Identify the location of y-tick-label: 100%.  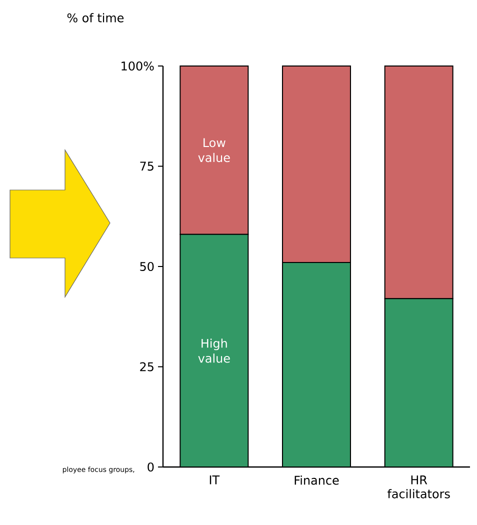
(138, 66).